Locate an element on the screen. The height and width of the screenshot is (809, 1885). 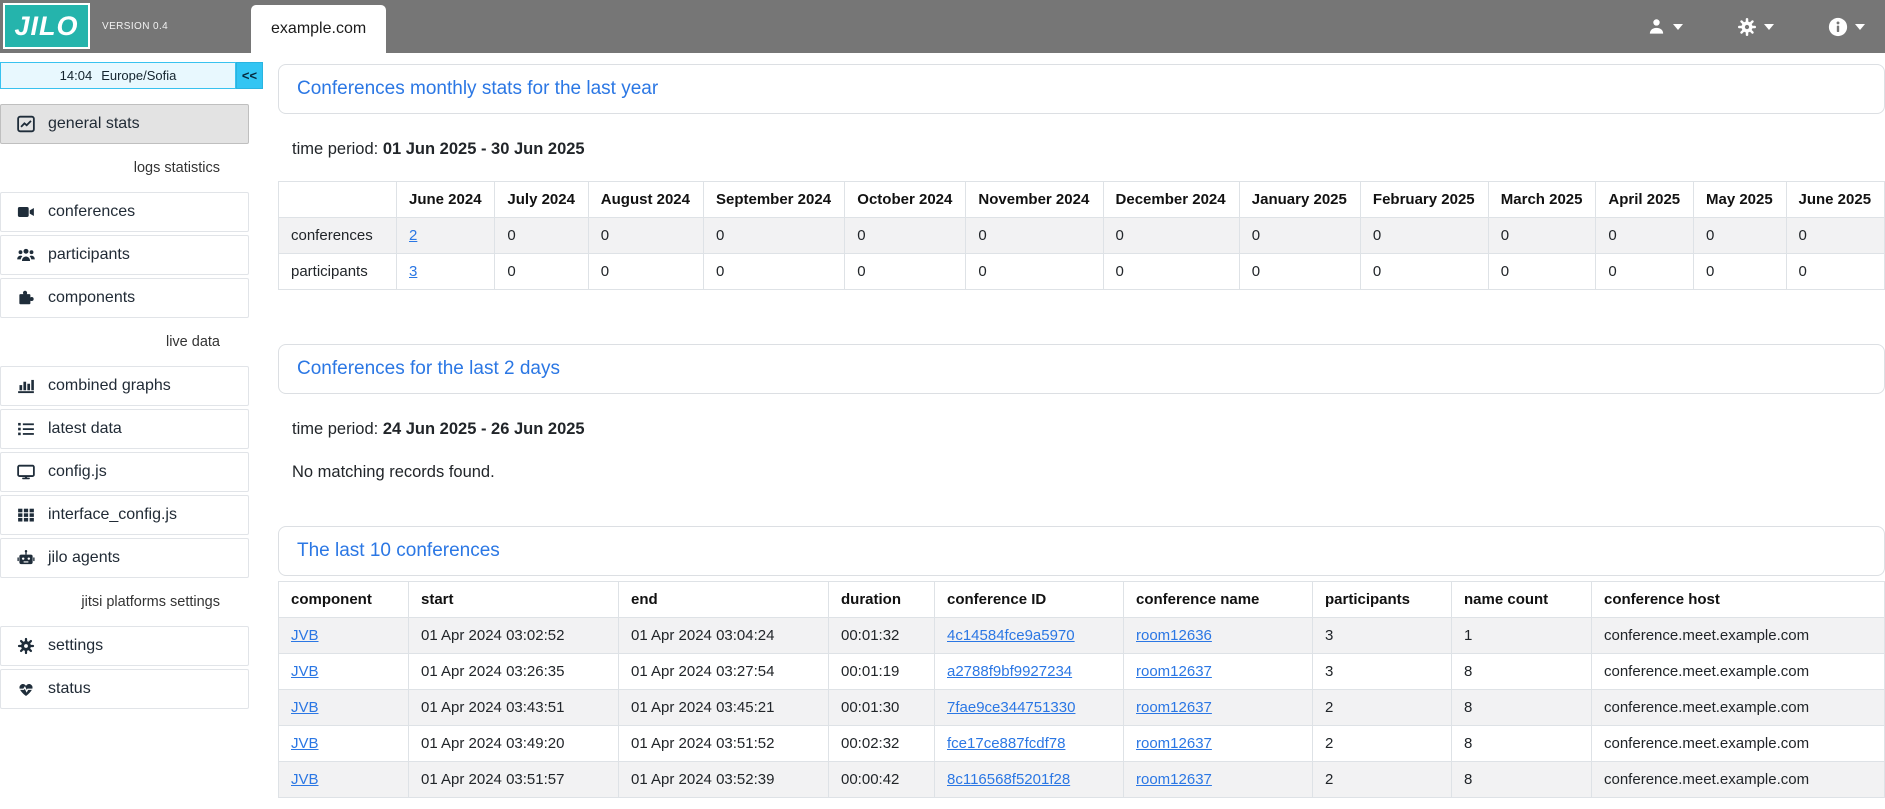
sidebar-item-components: components is located at coordinates (124, 298).